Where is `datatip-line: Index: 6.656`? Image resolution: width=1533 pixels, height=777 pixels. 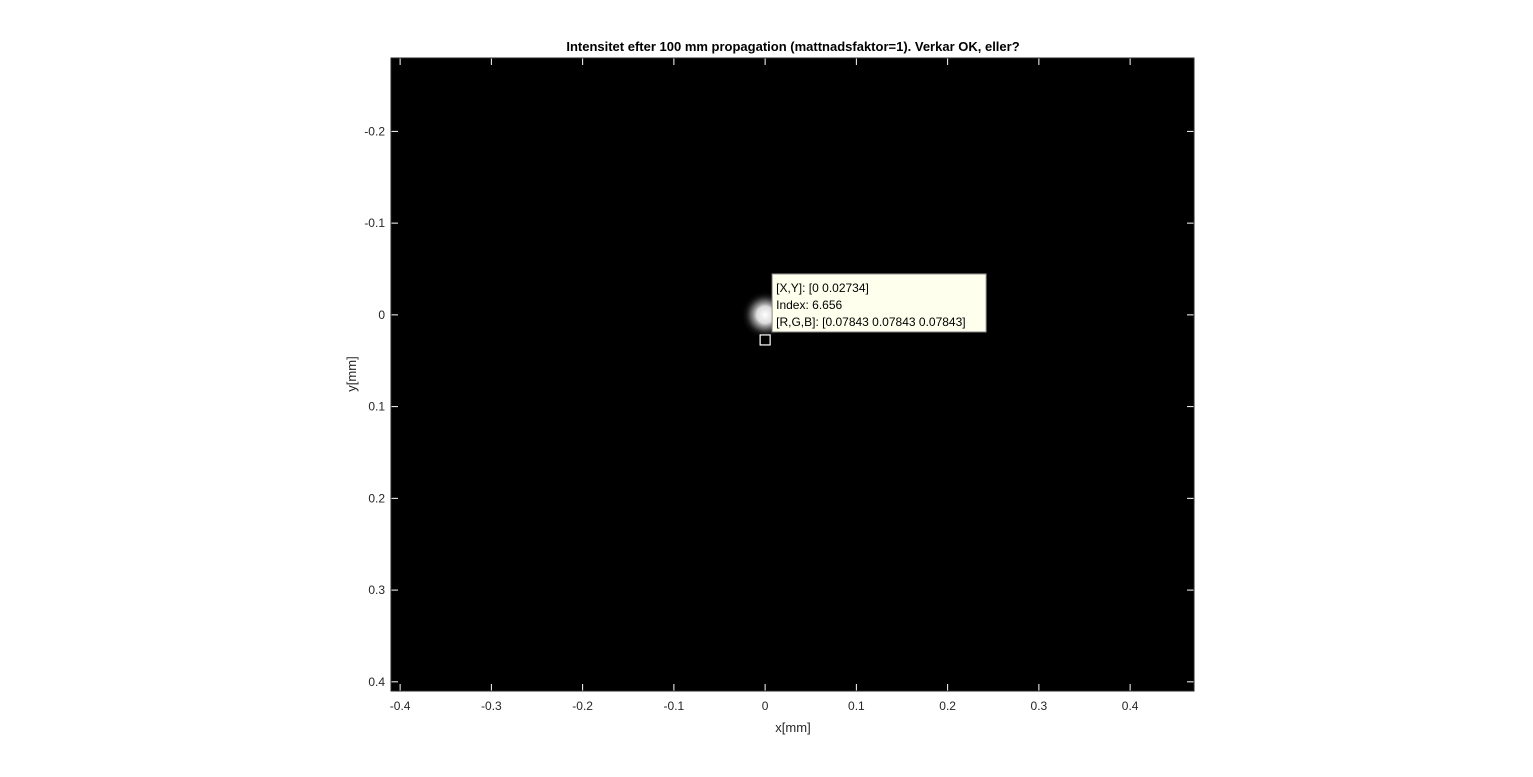 datatip-line: Index: 6.656 is located at coordinates (809, 305).